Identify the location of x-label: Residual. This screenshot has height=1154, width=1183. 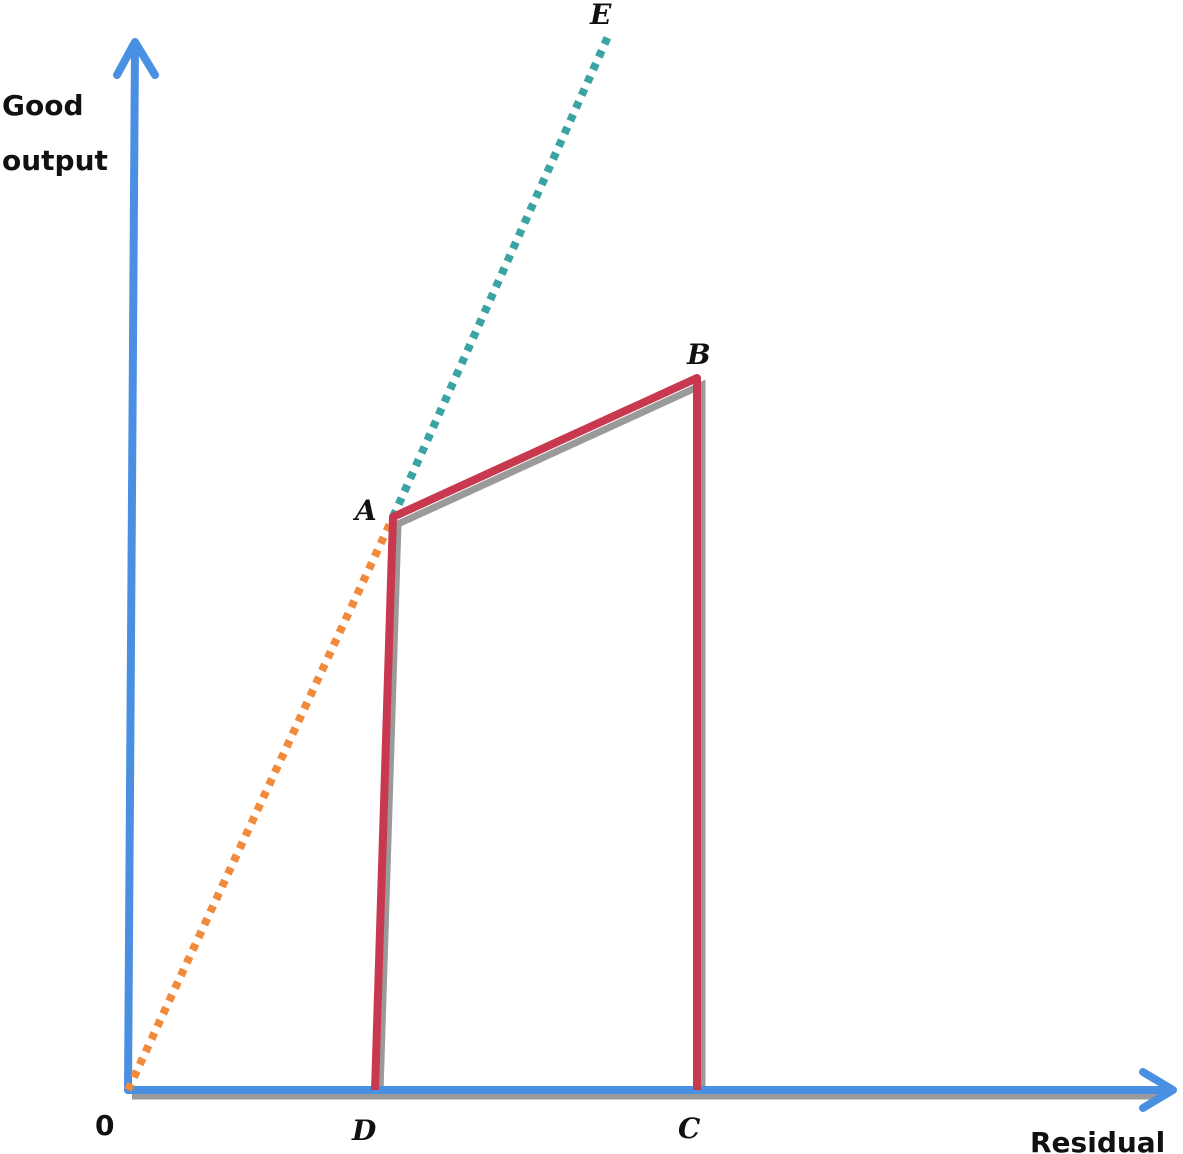
(1097, 1140).